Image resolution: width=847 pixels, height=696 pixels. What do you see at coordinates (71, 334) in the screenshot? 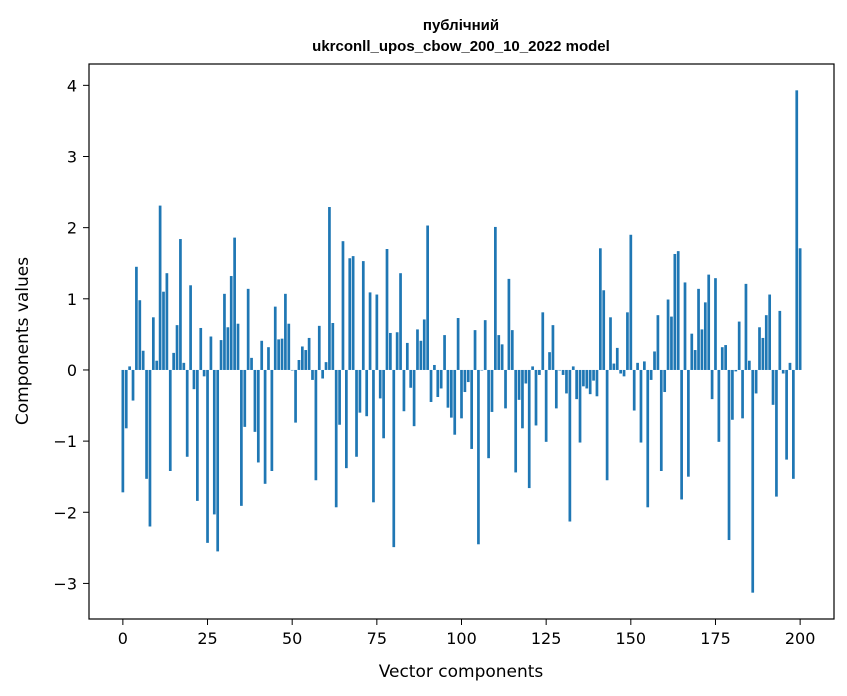
I see `y-axis-ticks: −3 −2 −1 0 1 2 3 4` at bounding box center [71, 334].